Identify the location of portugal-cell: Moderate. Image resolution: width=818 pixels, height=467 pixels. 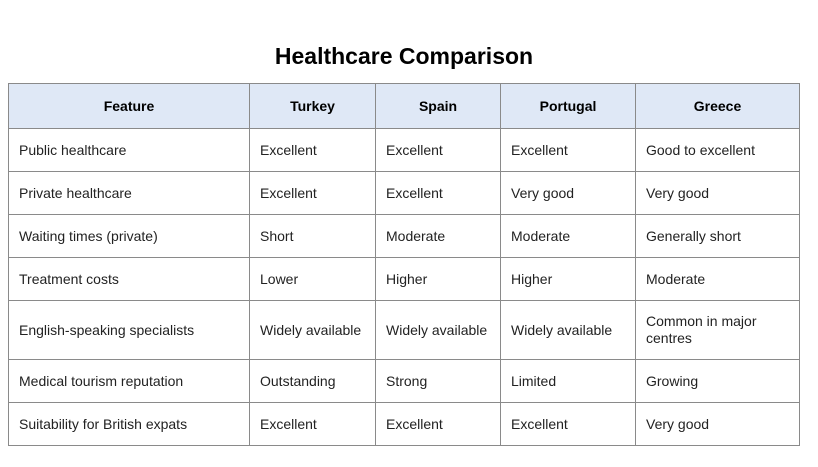
(568, 236).